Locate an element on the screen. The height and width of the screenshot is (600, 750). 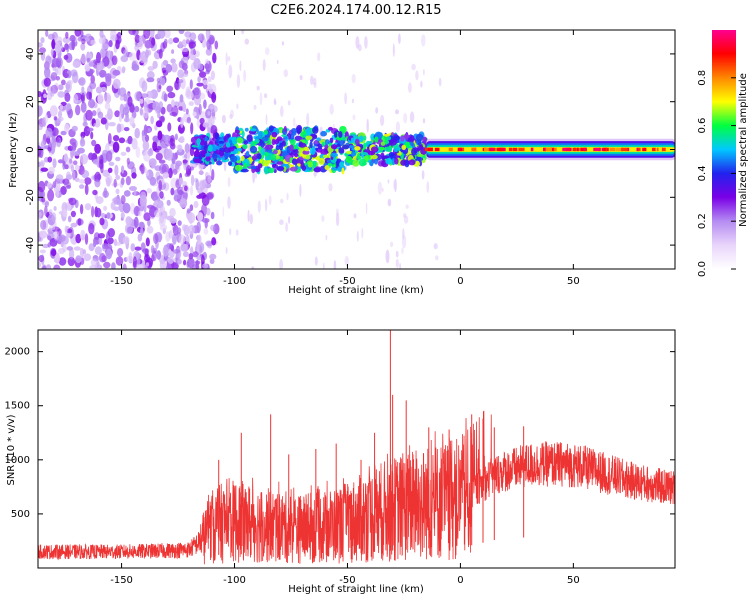
y-tick-label: 0 is located at coordinates (30, 149).